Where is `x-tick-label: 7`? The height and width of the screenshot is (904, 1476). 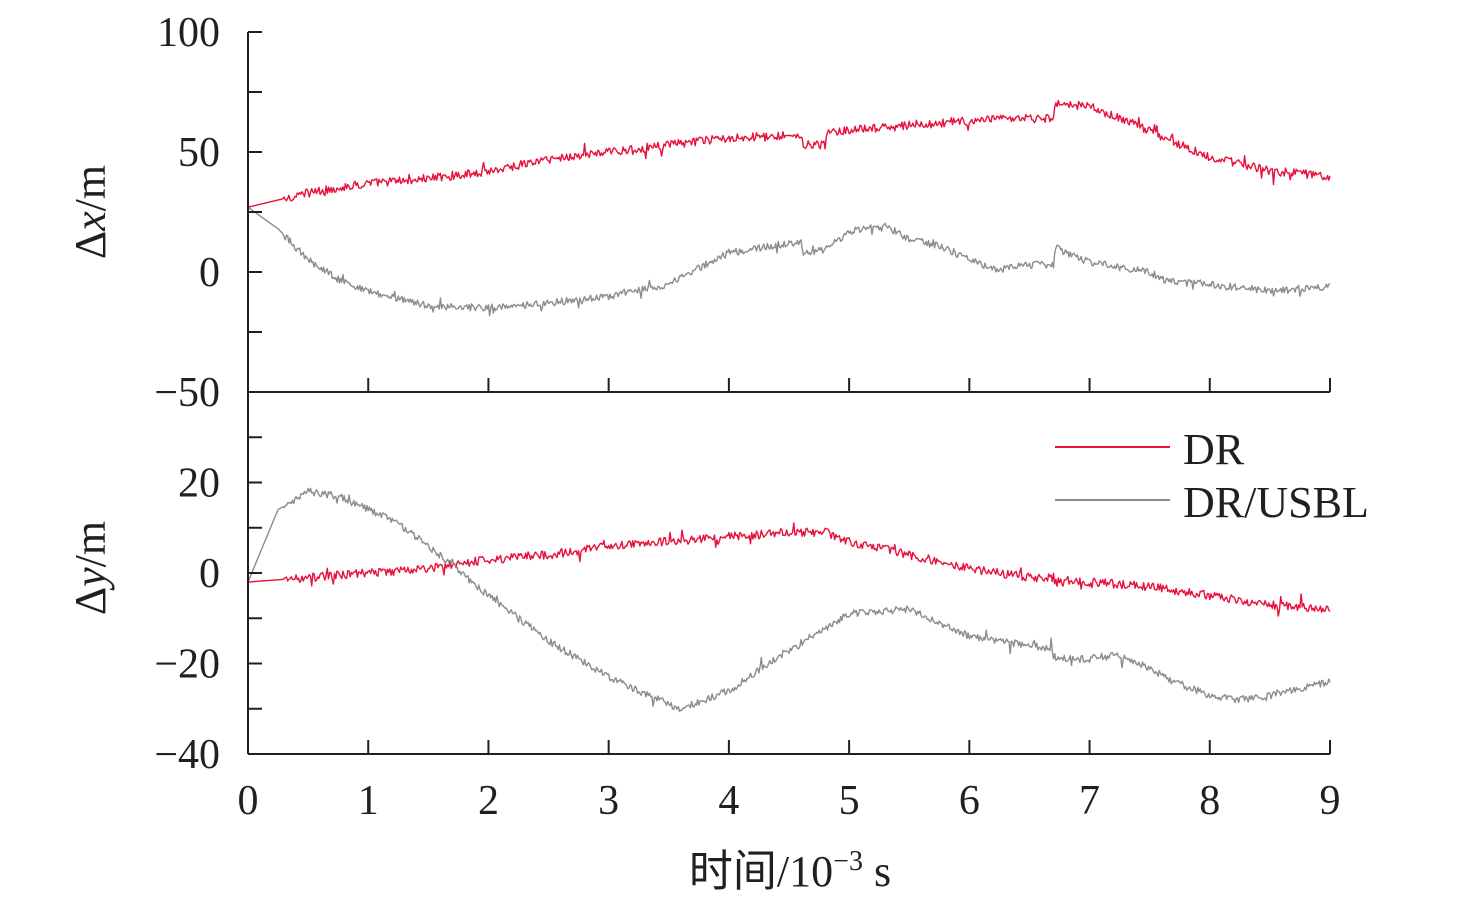 x-tick-label: 7 is located at coordinates (1089, 801).